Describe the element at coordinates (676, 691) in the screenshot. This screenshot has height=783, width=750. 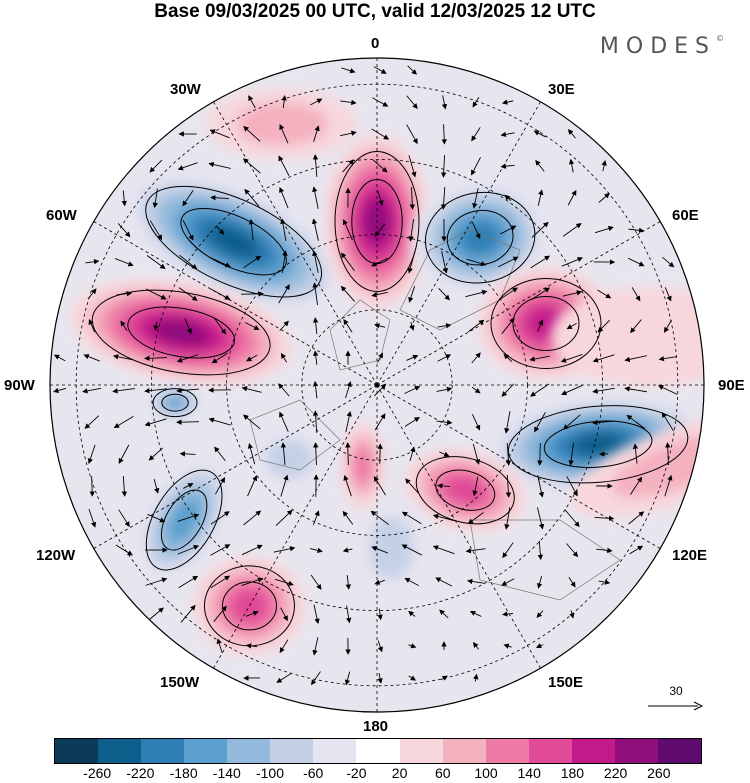
I see `reference-vector-label: 30` at that location.